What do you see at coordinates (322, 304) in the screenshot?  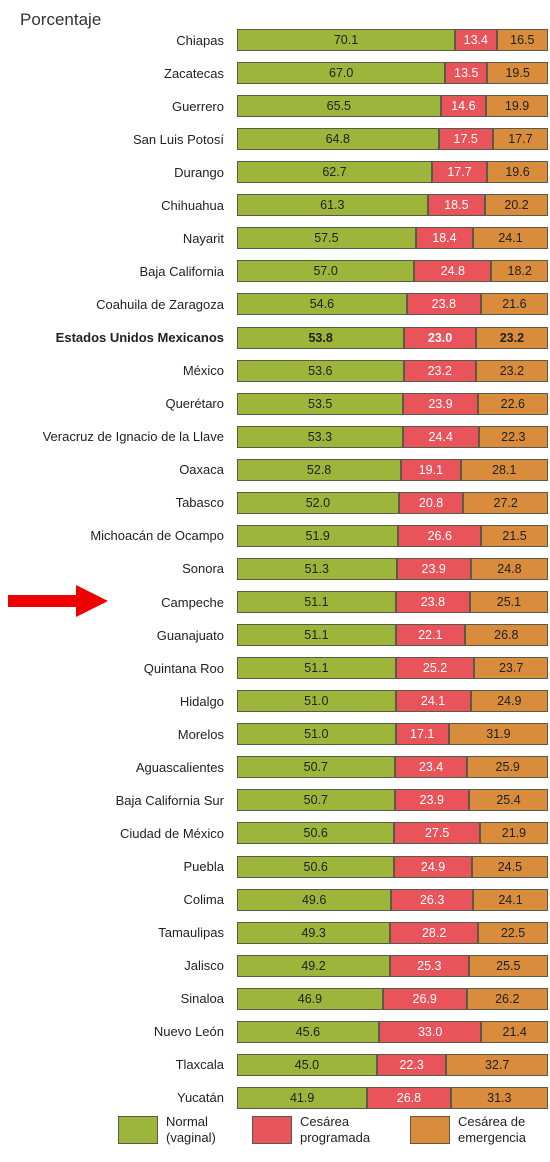 I see `bar-segment: 54.6` at bounding box center [322, 304].